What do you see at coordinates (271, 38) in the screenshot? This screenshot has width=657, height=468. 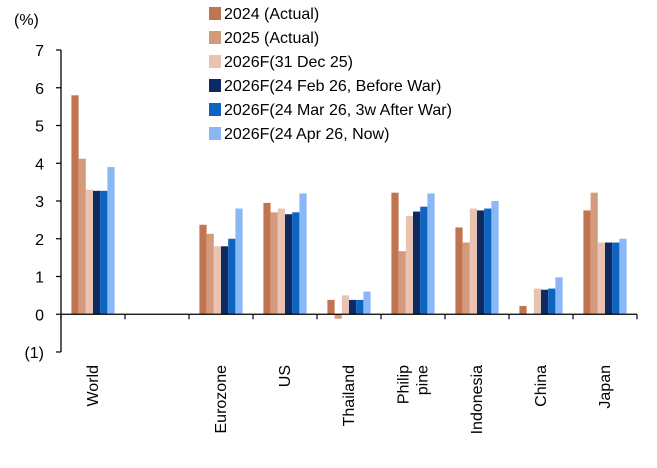 I see `legend-label: 2025 (Actual)` at bounding box center [271, 38].